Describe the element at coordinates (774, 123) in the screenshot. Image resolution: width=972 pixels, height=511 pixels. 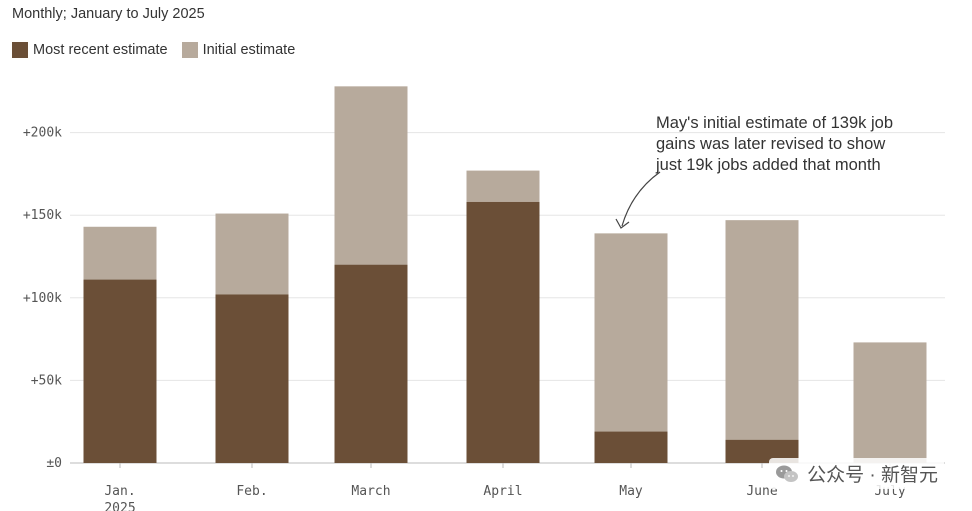
I see `annotation-text: May's initial estimate of 139k job` at that location.